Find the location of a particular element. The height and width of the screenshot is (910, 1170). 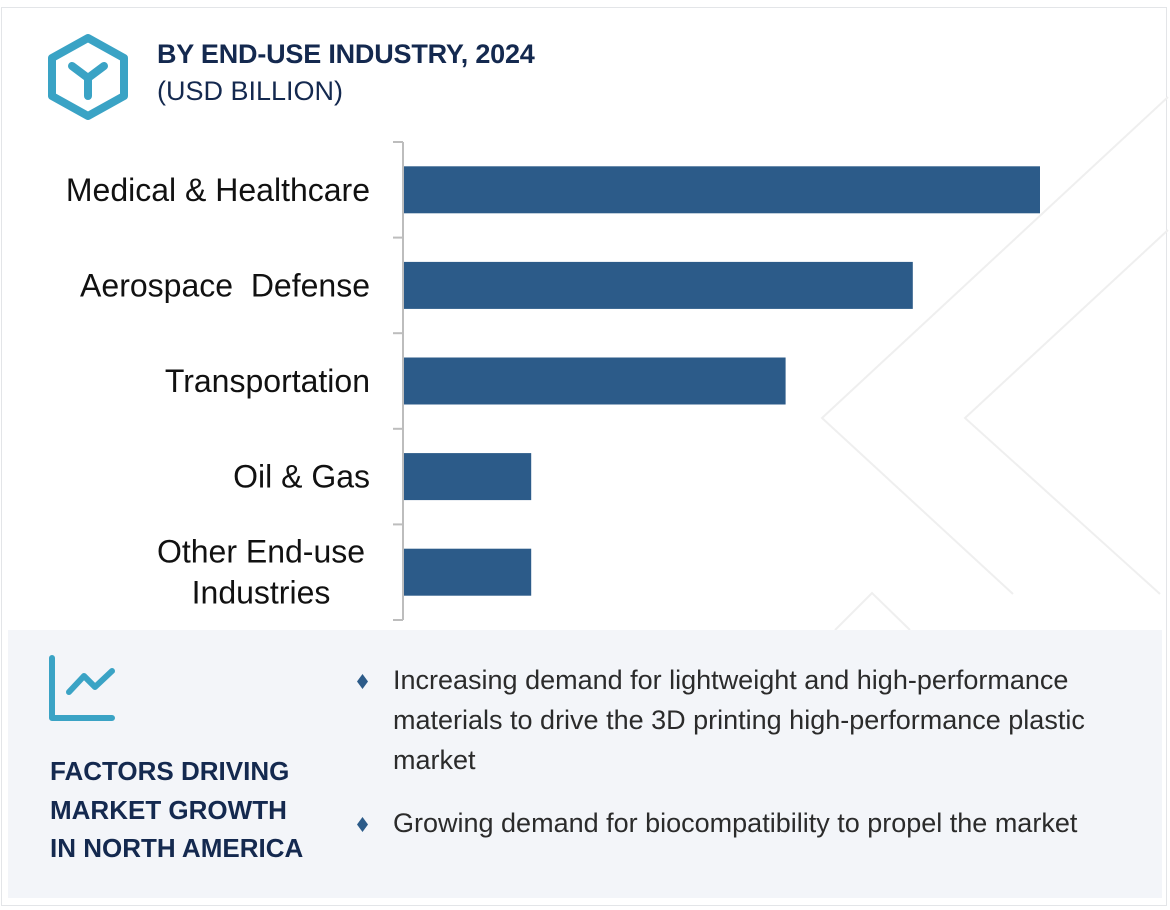

category-label: Medical & Healthcare is located at coordinates (218, 190).